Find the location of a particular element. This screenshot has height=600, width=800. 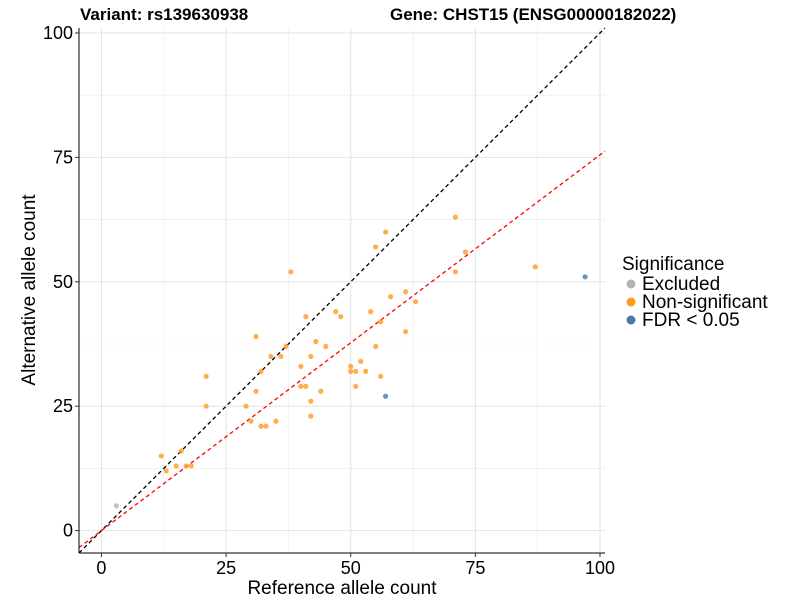

y-tick-label: 50 is located at coordinates (63, 282).